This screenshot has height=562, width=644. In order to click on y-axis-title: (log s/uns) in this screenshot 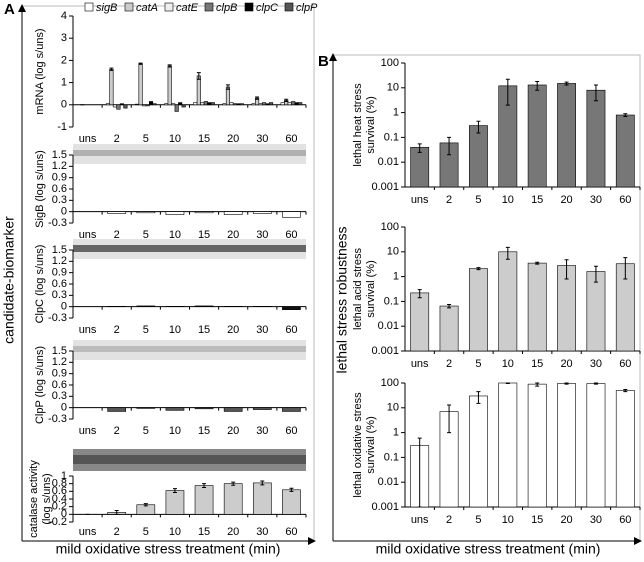, I will do `click(47, 498)`.